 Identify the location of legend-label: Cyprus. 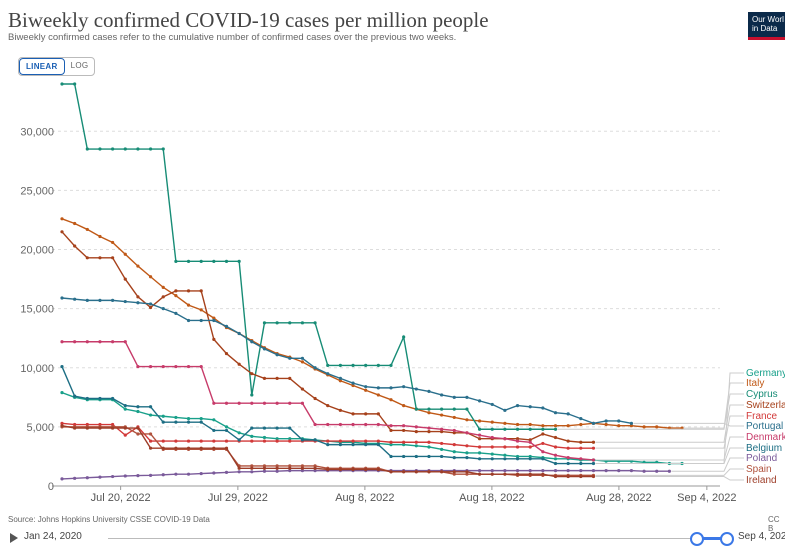
(762, 394).